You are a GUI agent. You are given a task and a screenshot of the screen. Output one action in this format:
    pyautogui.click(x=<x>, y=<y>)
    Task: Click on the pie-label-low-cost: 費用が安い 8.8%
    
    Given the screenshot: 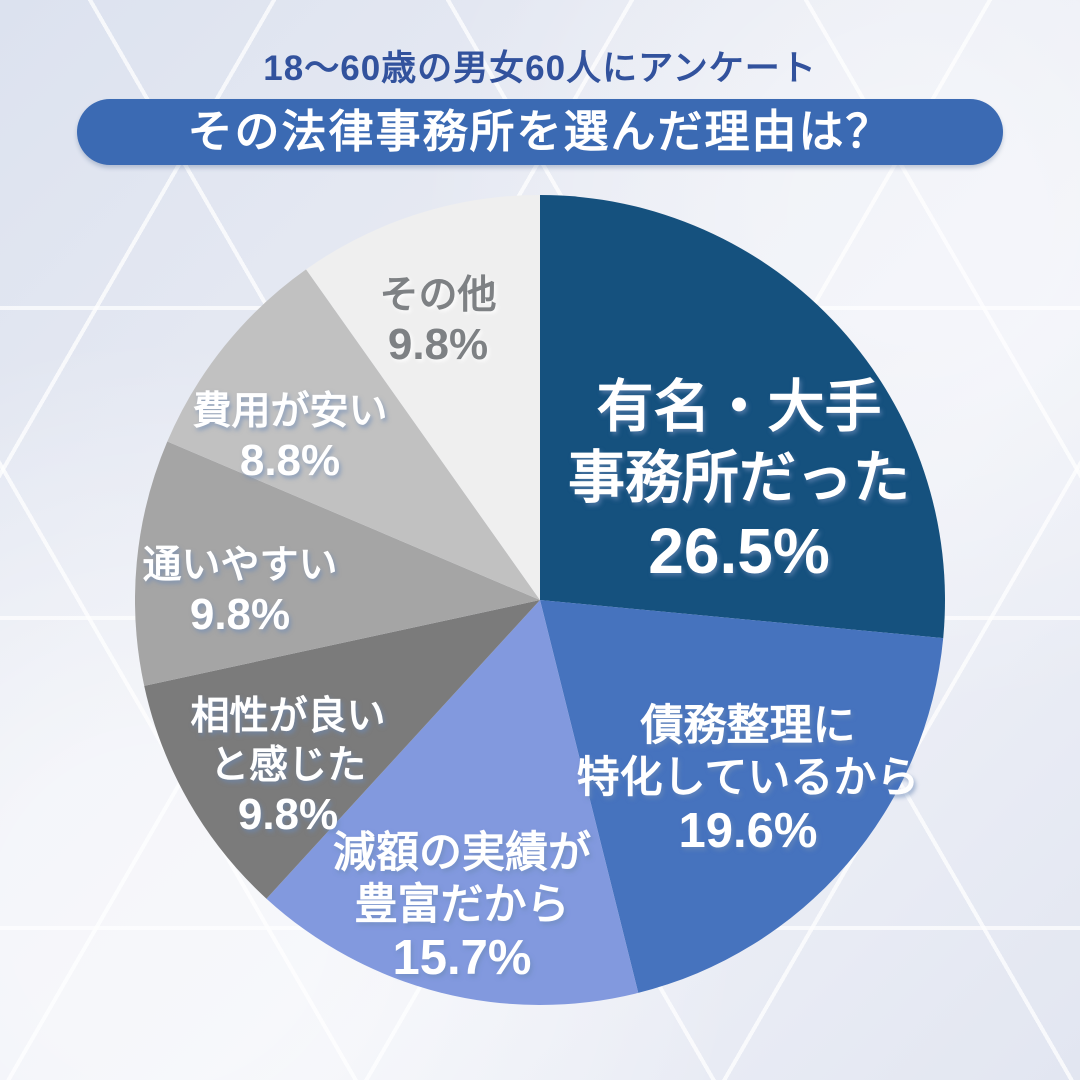 What is the action you would take?
    pyautogui.click(x=289, y=436)
    